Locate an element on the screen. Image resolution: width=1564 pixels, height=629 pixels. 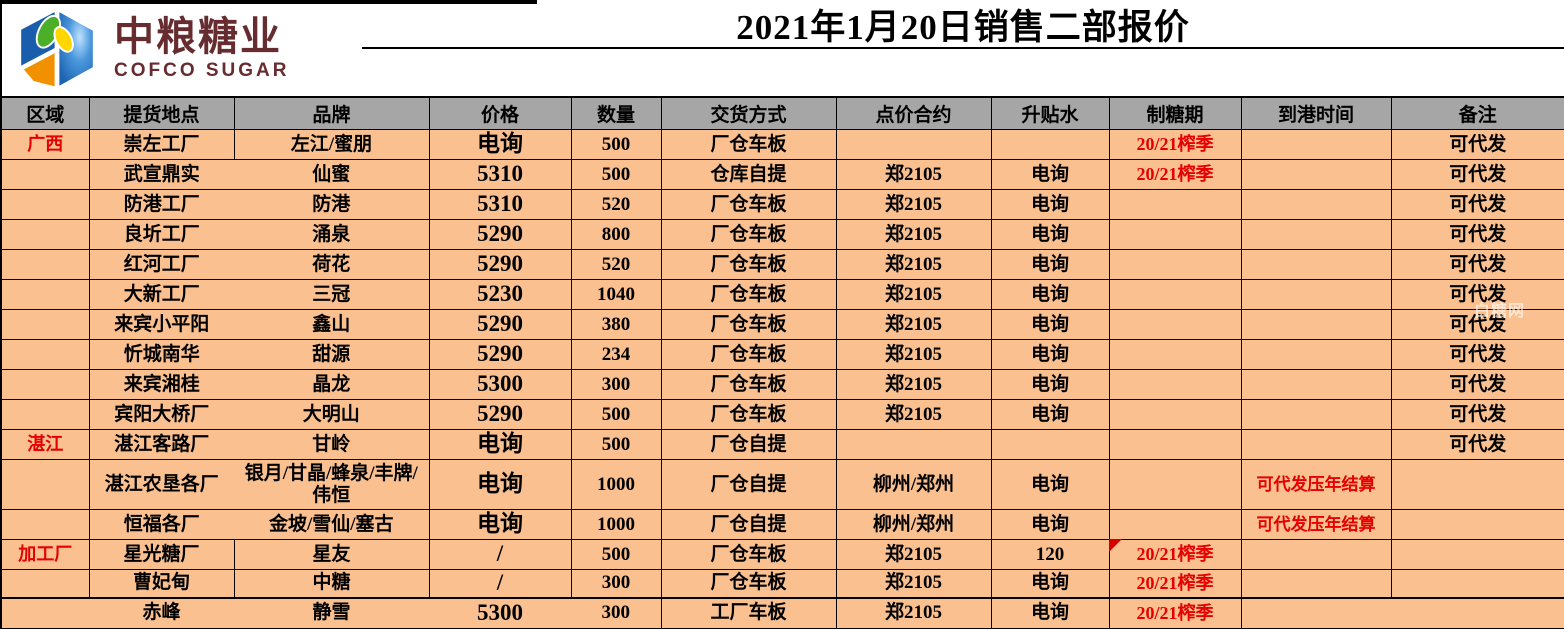
cell-delivery: 仓库自提 is located at coordinates (748, 174).